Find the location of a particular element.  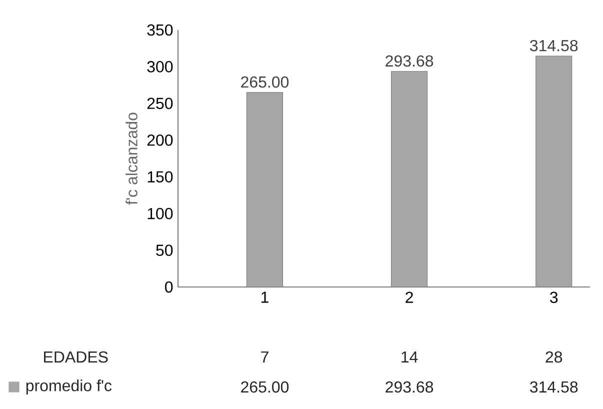

data-label: 265.00 is located at coordinates (265, 387).